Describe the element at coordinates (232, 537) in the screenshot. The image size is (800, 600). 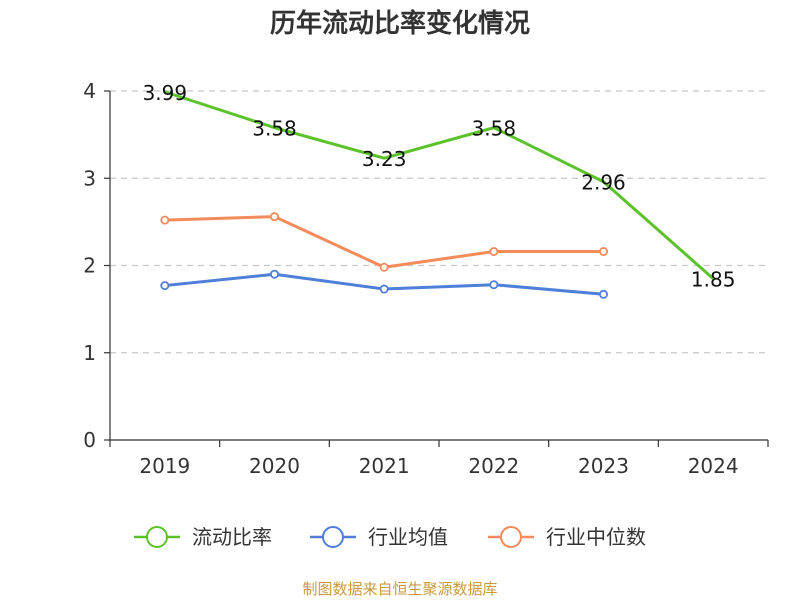
I see `legend-label: 流动比率` at that location.